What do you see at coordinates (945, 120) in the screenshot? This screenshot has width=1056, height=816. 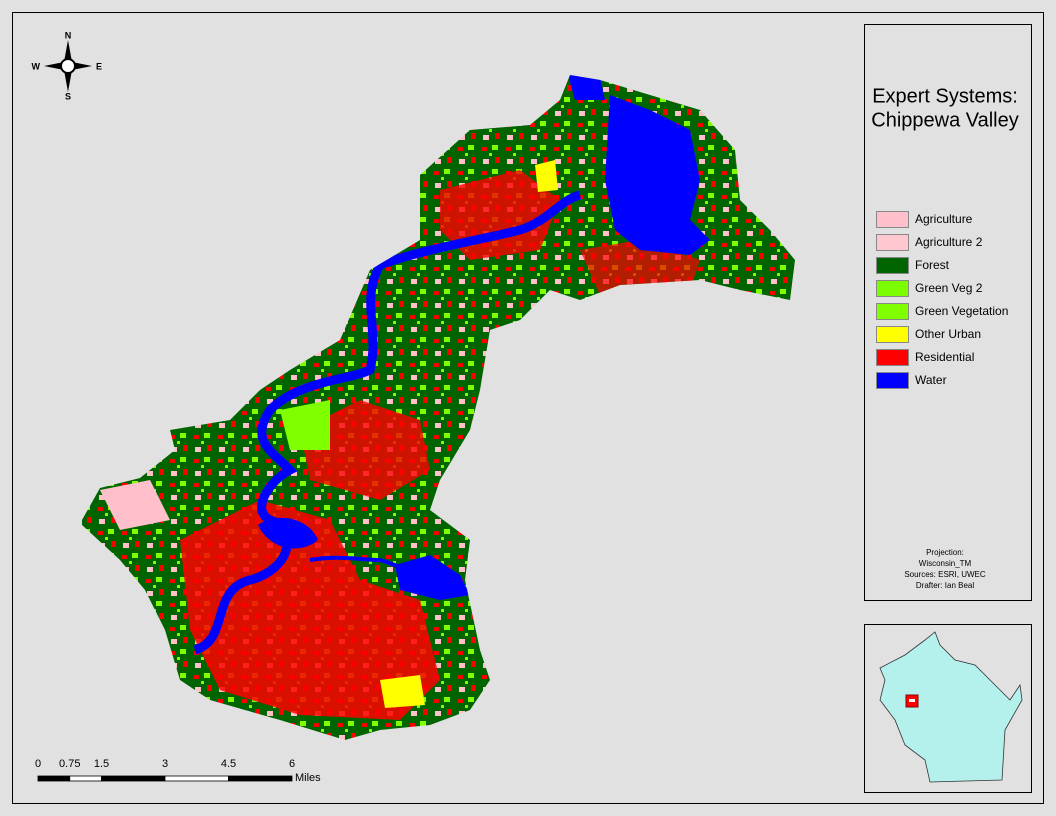 I see `map-title: Chippewa Valley` at bounding box center [945, 120].